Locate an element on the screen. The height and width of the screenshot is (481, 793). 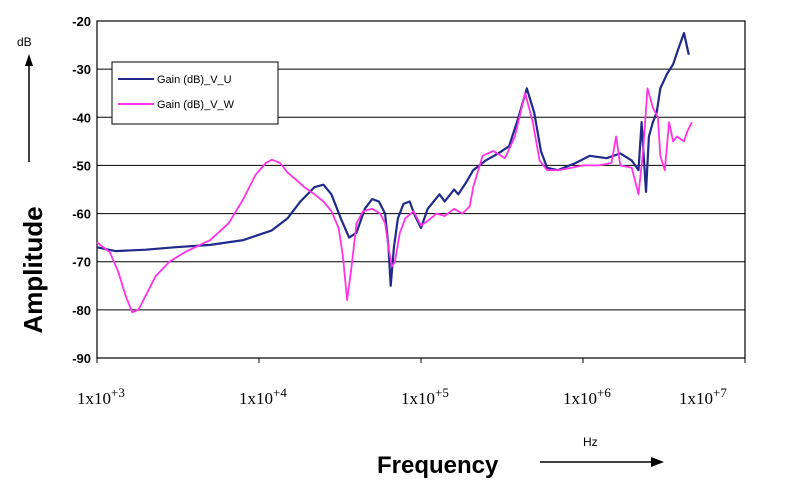
x-tick-label: 1x10+4 is located at coordinates (263, 396).